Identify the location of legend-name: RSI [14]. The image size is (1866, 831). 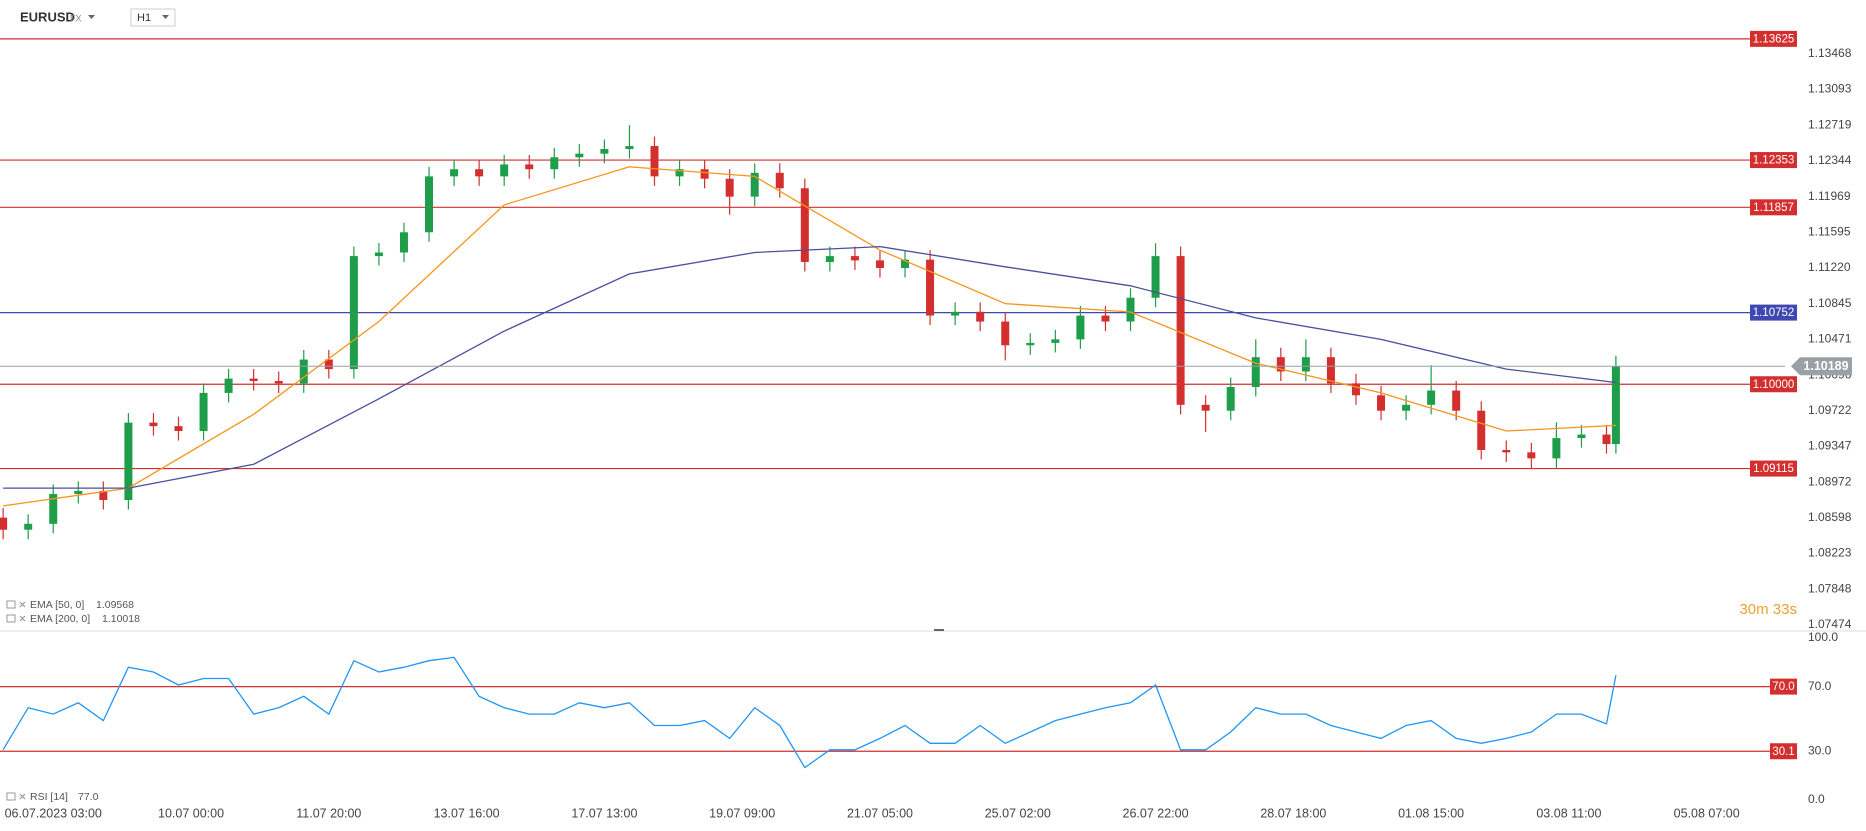
(49, 797).